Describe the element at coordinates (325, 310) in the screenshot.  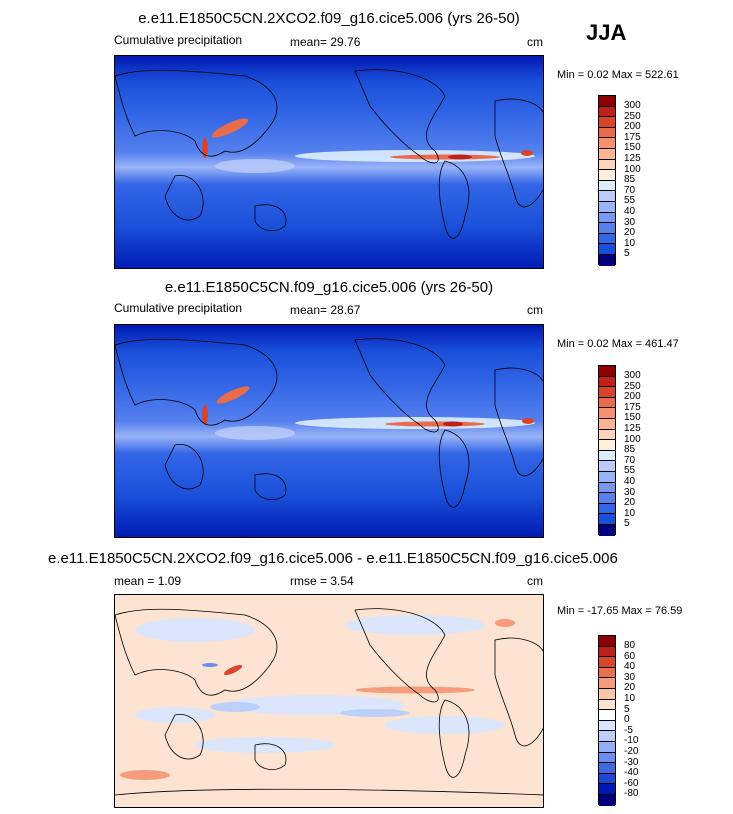
I see `panel-2-mean: mean= 28.67` at that location.